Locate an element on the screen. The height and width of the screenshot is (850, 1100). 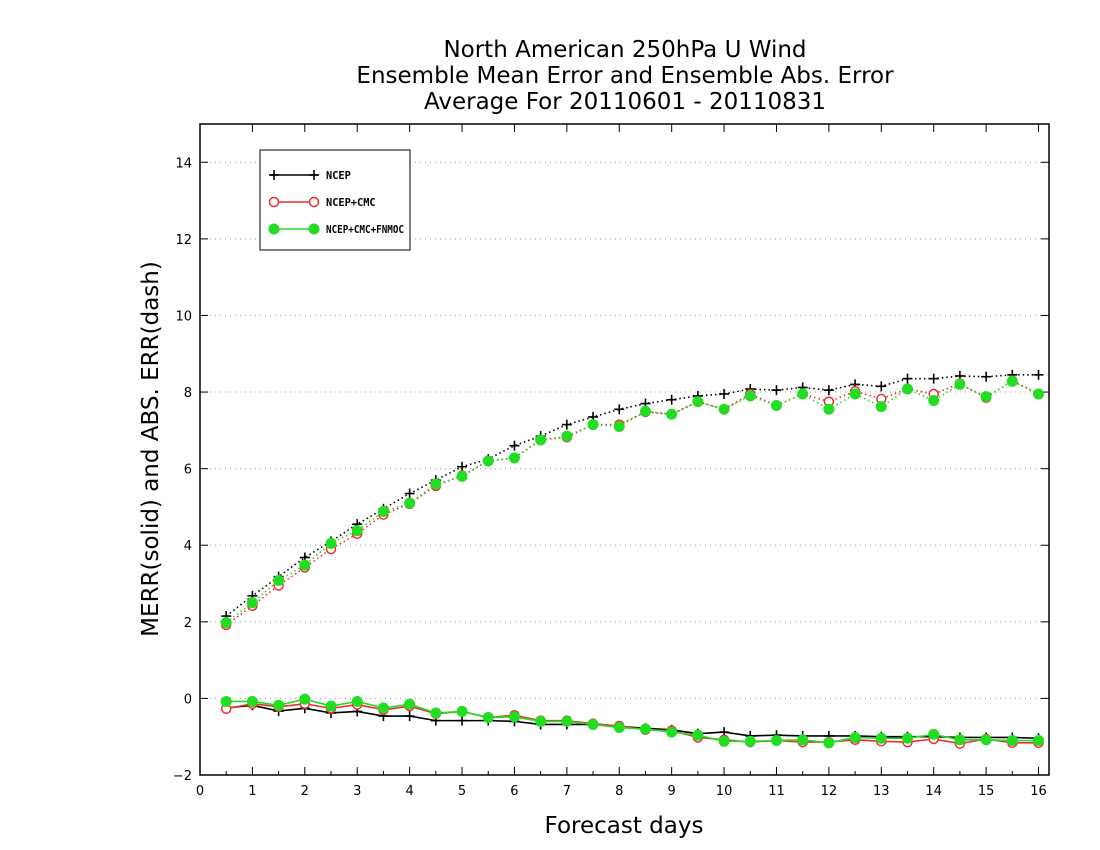
y-tick-label-14: 14 is located at coordinates (183, 163).